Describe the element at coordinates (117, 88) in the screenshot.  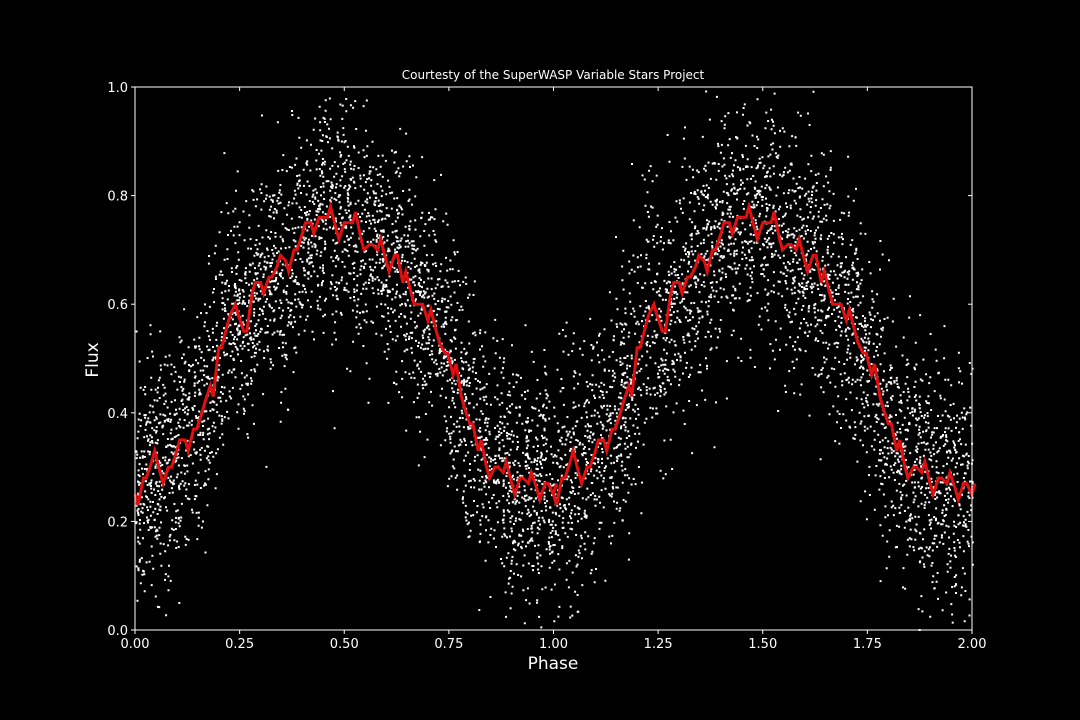
I see `y-tick-label: 1.0` at that location.